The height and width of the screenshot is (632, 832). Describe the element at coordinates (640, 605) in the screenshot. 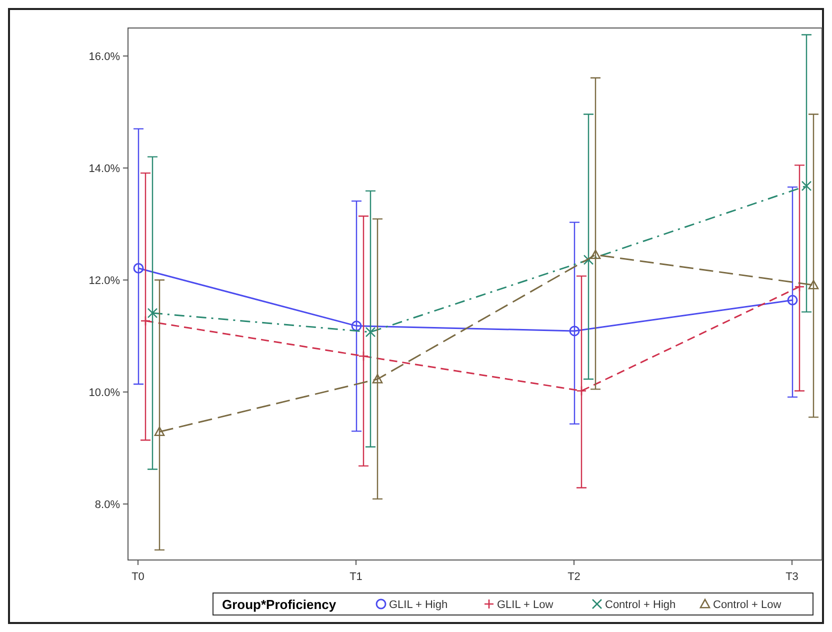

I see `legend-label: Control + High` at that location.